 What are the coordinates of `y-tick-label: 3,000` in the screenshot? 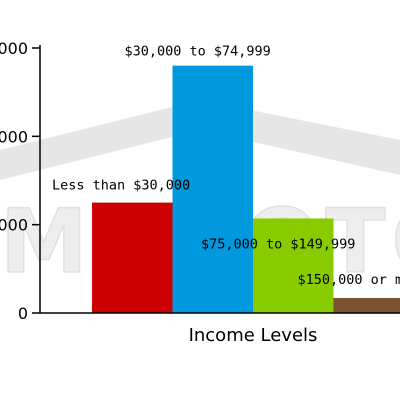 It's located at (14, 48).